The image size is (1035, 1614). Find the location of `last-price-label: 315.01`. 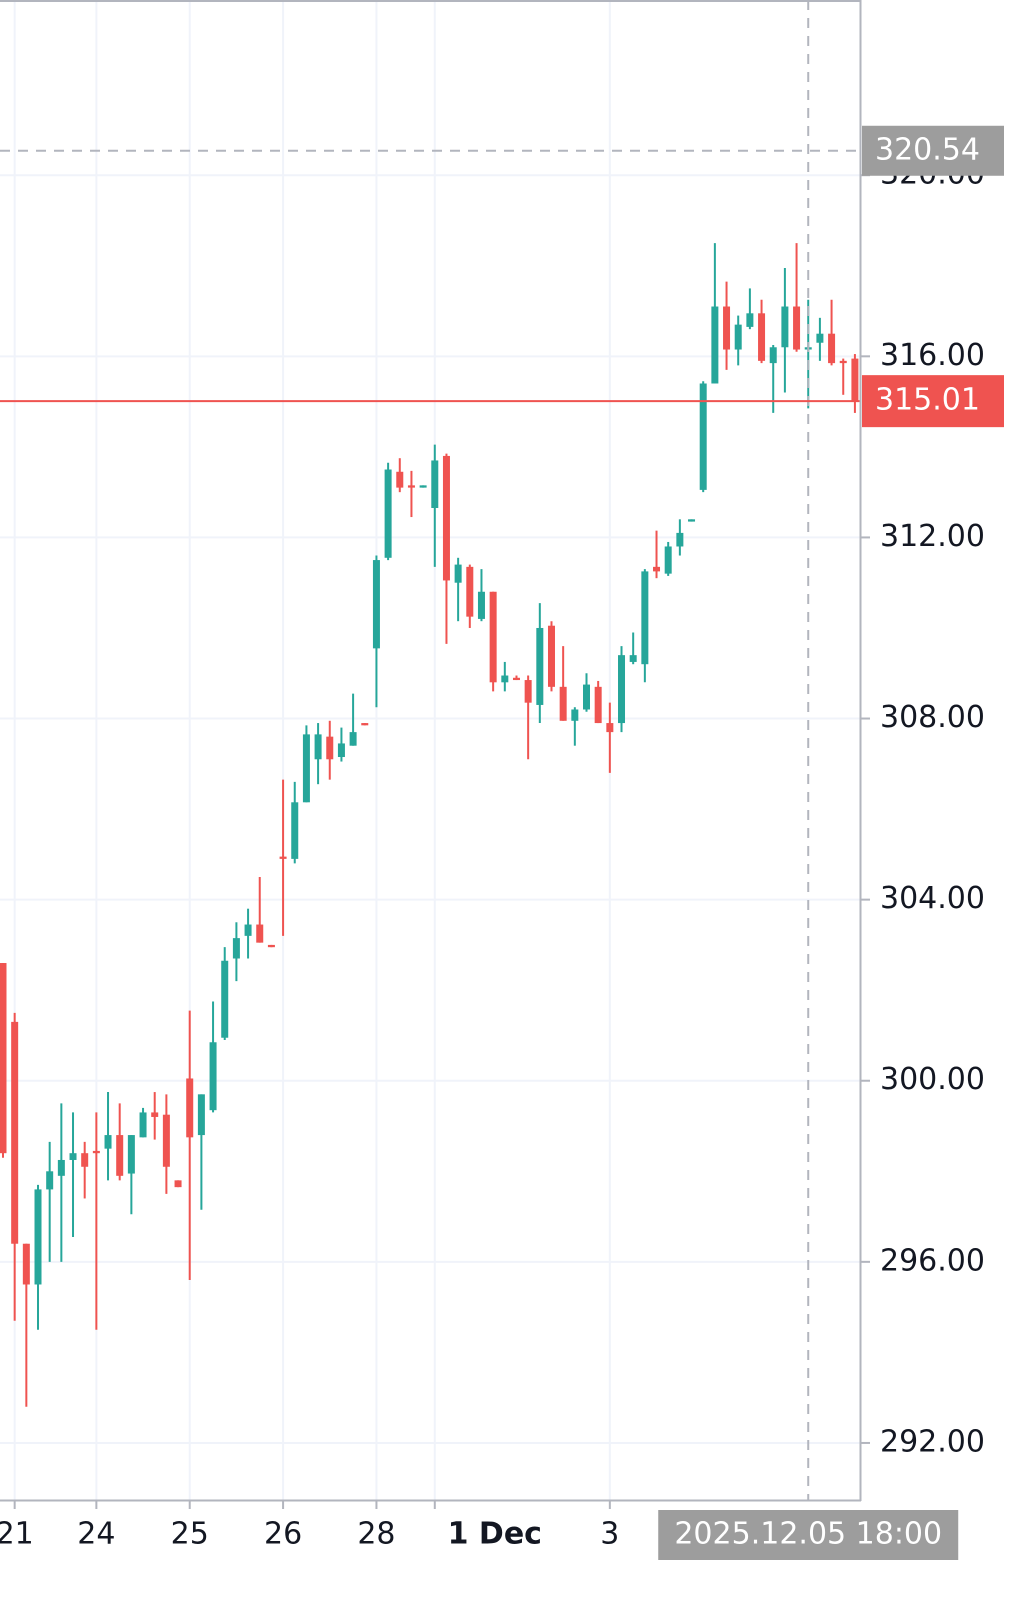

last-price-label: 315.01 is located at coordinates (927, 400).